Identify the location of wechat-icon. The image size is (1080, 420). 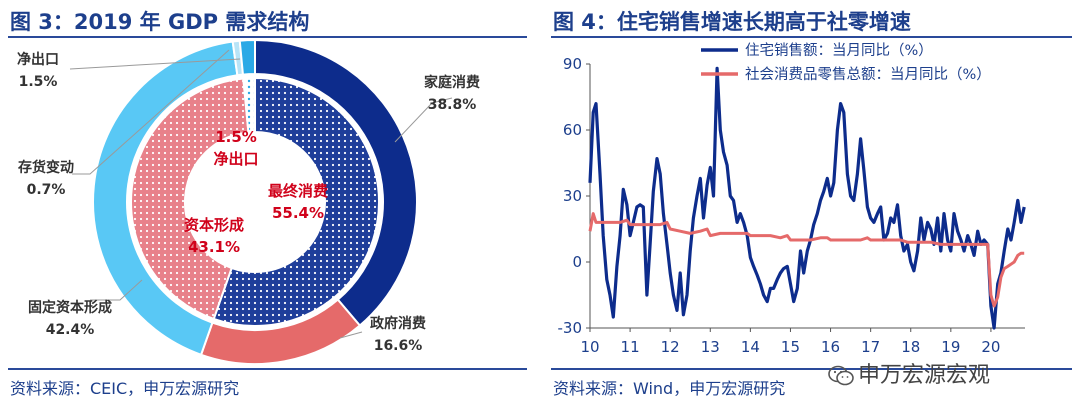
(841, 375).